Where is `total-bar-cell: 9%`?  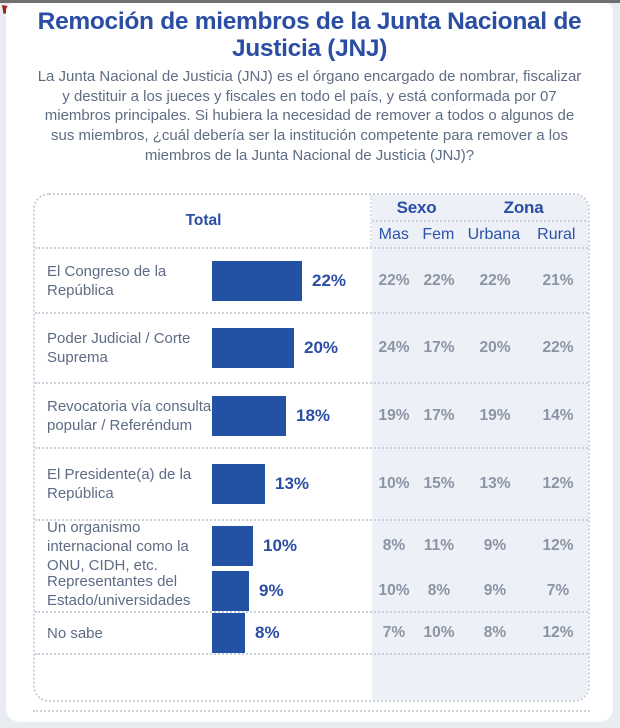
total-bar-cell: 9% is located at coordinates (292, 591).